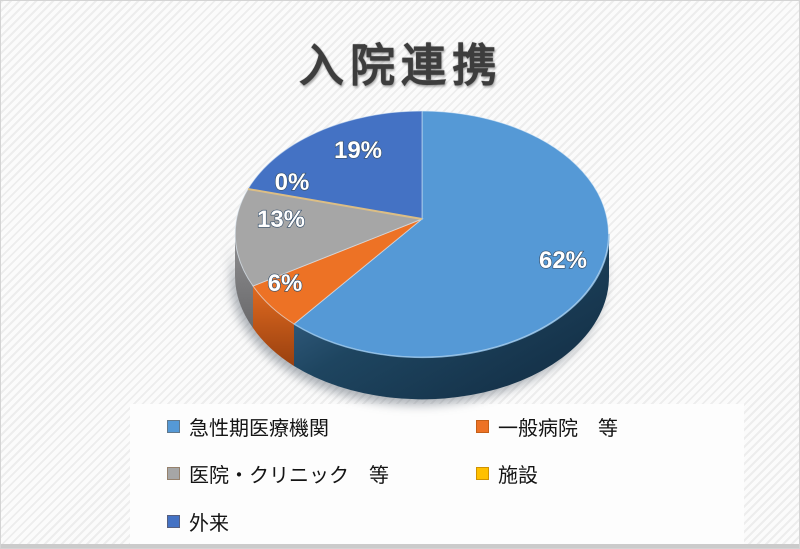  What do you see at coordinates (482, 473) in the screenshot?
I see `legend-swatch-facility` at bounding box center [482, 473].